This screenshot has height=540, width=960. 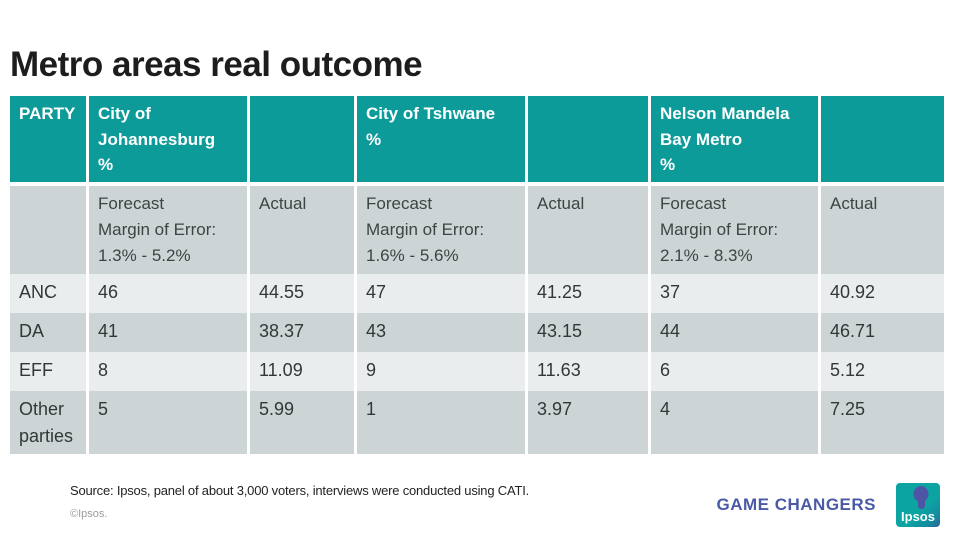 What do you see at coordinates (589, 422) in the screenshot?
I see `table-cell: 3.97` at bounding box center [589, 422].